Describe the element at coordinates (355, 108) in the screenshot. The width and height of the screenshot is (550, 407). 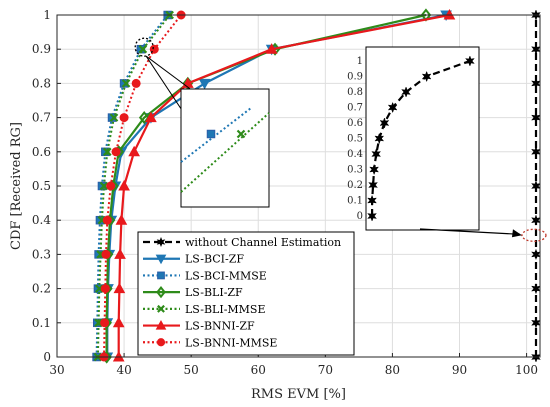
I see `inset-tick-label: 0.7` at that location.